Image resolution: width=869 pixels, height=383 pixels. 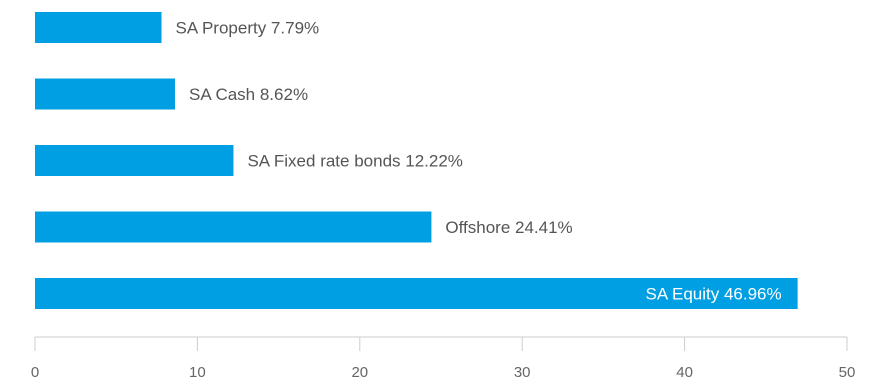 I want to click on bar-sa-equity, so click(x=416, y=293).